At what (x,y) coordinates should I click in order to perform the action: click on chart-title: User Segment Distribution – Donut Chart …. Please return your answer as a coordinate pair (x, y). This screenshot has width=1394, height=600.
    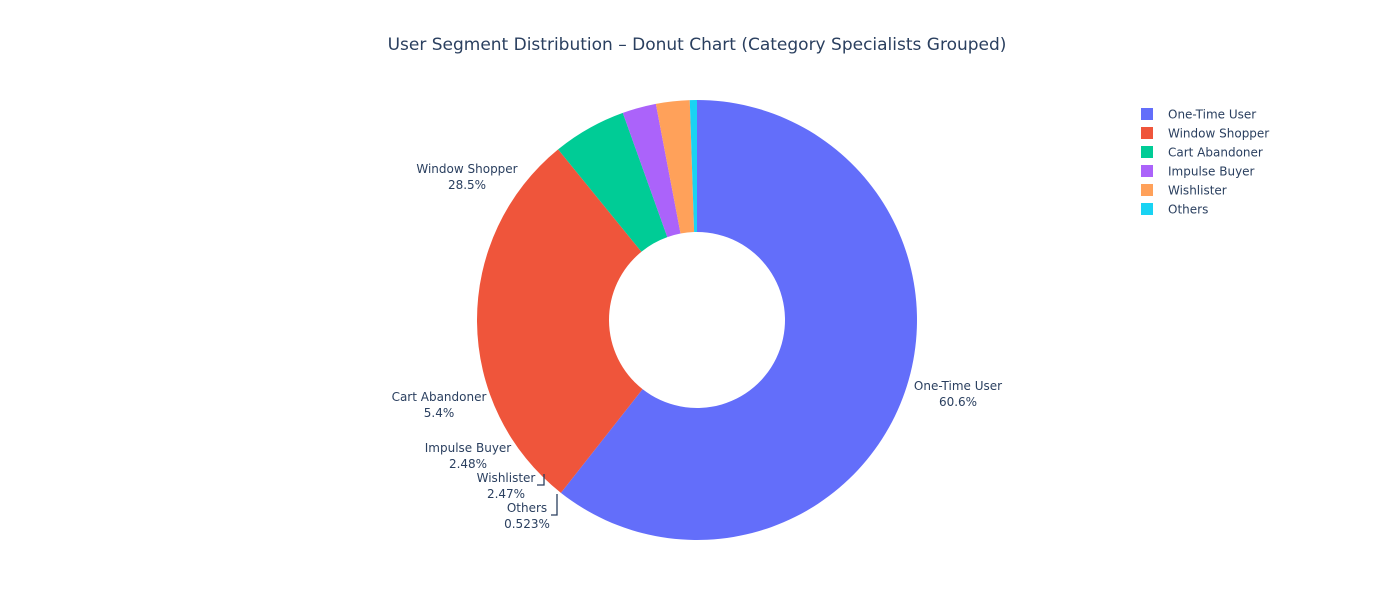
    Looking at the image, I should click on (697, 45).